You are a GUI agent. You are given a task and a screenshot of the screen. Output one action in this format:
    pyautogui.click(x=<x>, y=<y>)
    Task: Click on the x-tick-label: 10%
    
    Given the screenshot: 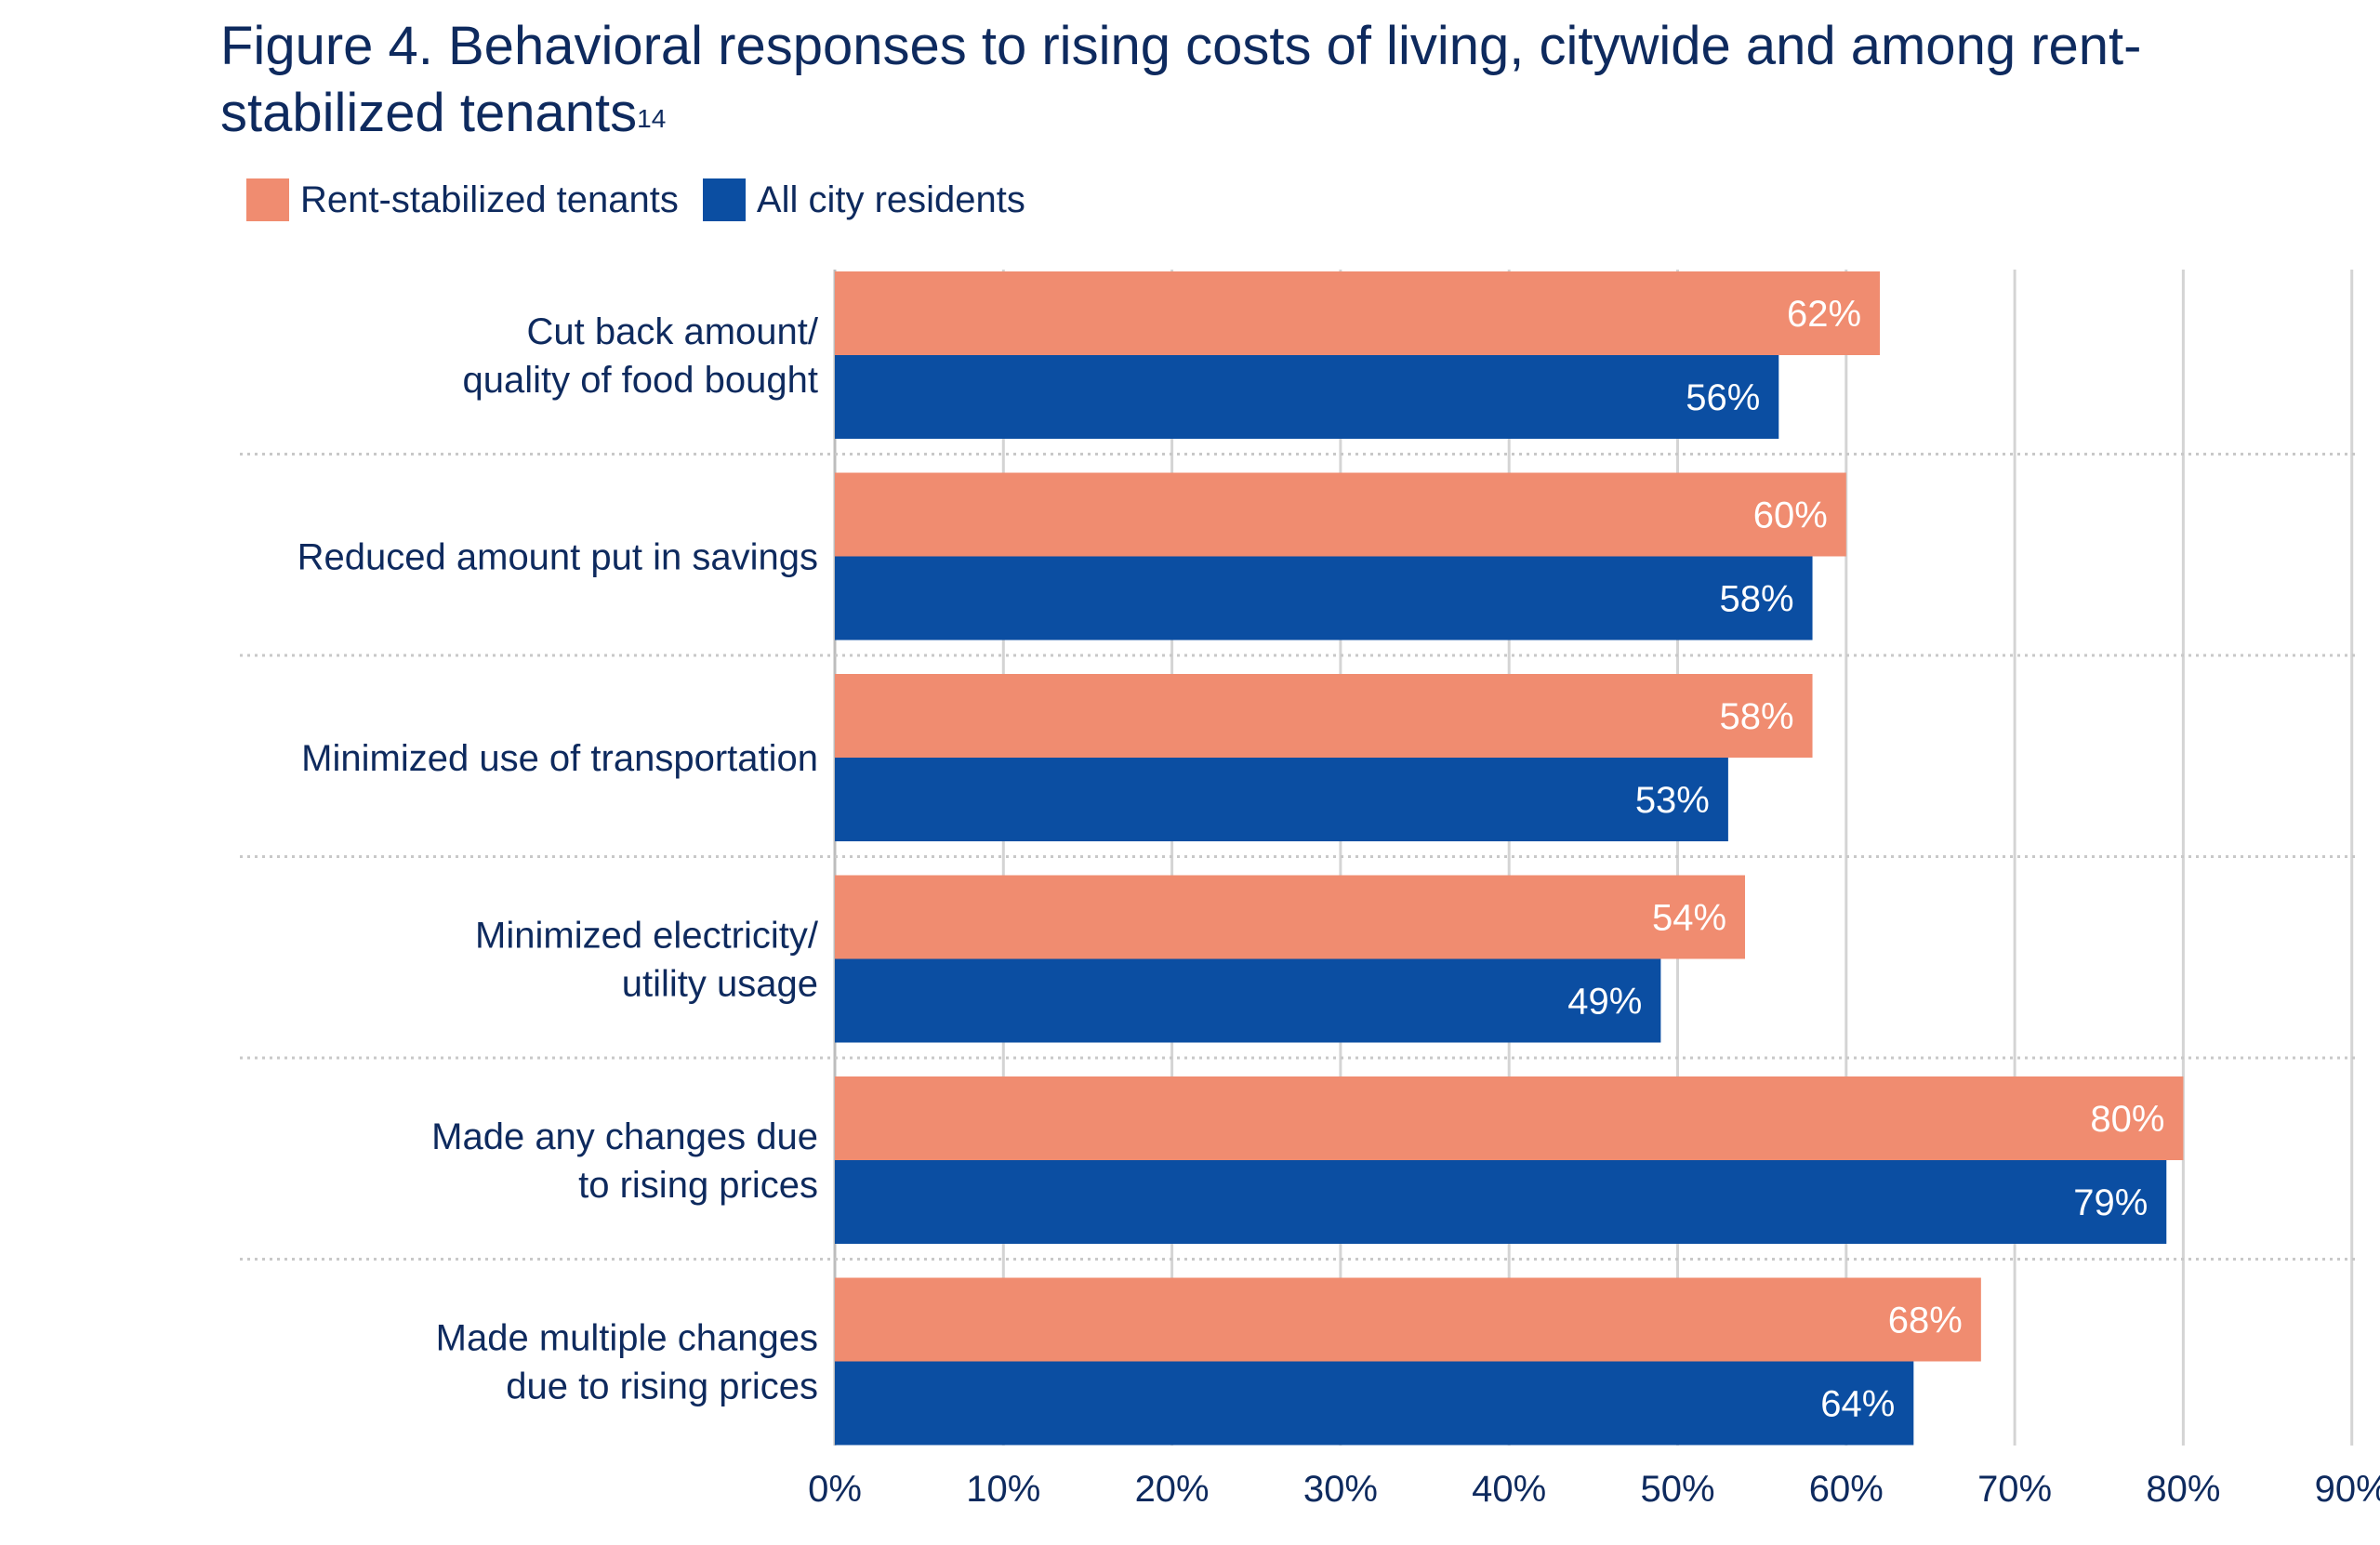 What is the action you would take?
    pyautogui.click(x=1003, y=1490)
    